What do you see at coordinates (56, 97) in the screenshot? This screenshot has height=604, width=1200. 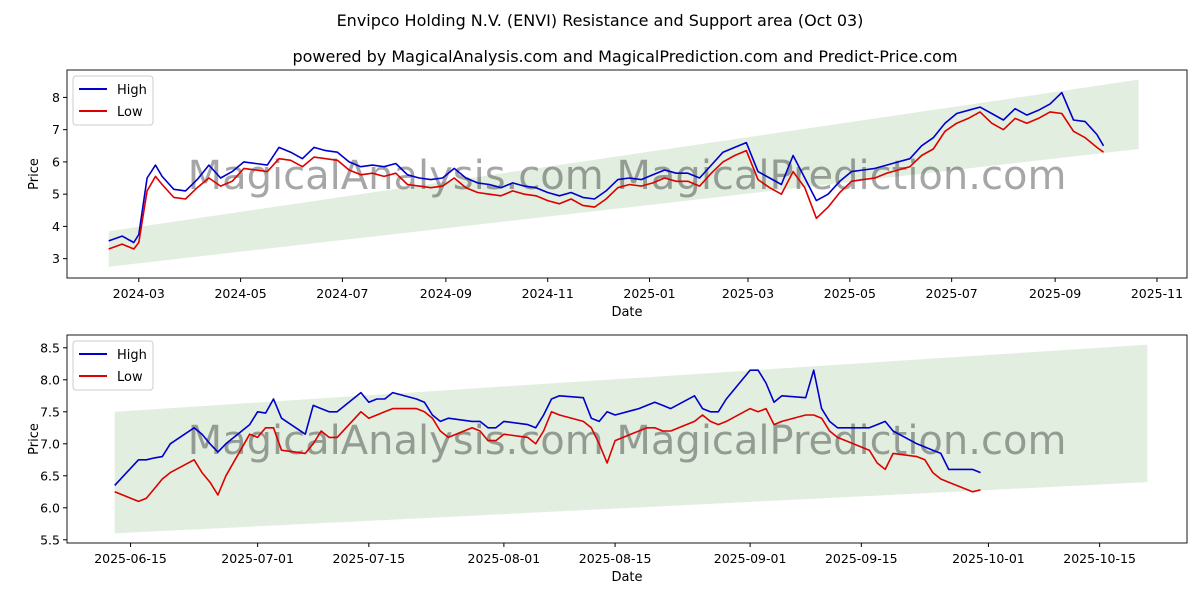 I see `y-tick-label: 8` at bounding box center [56, 97].